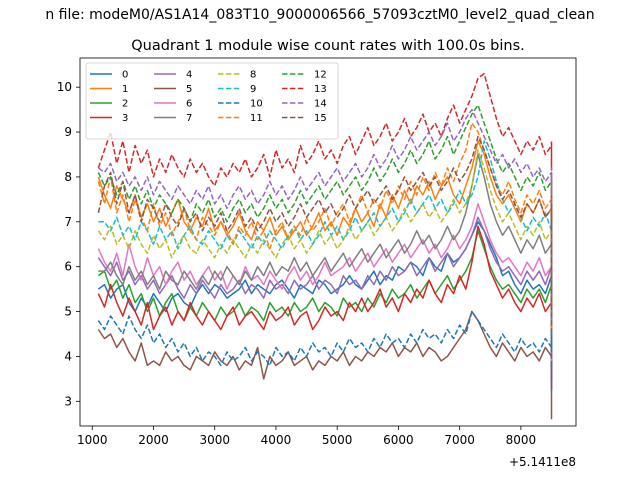  Describe the element at coordinates (68, 222) in the screenshot. I see `y-tick-label: 7` at that location.